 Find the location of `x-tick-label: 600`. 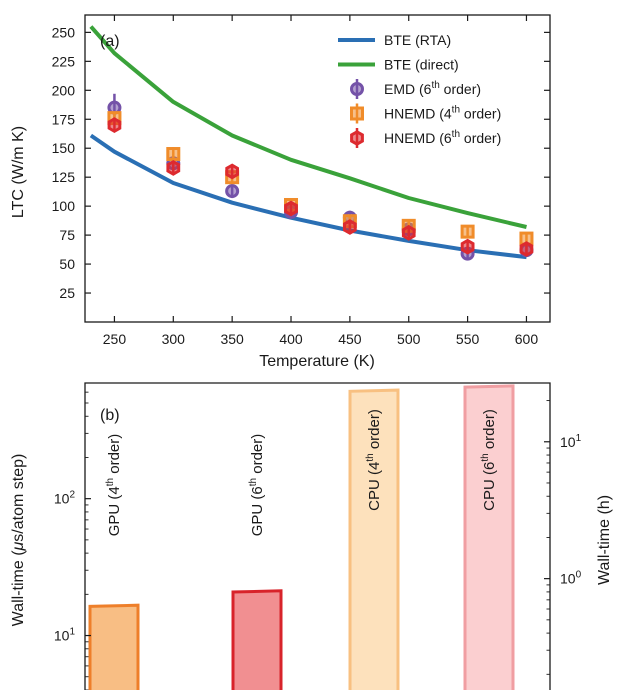

x-tick-label: 600 is located at coordinates (527, 339).